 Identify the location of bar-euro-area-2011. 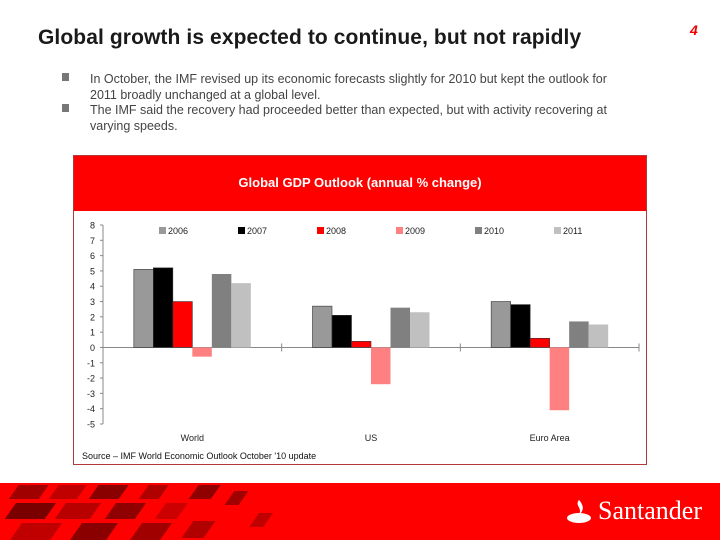
(598, 336).